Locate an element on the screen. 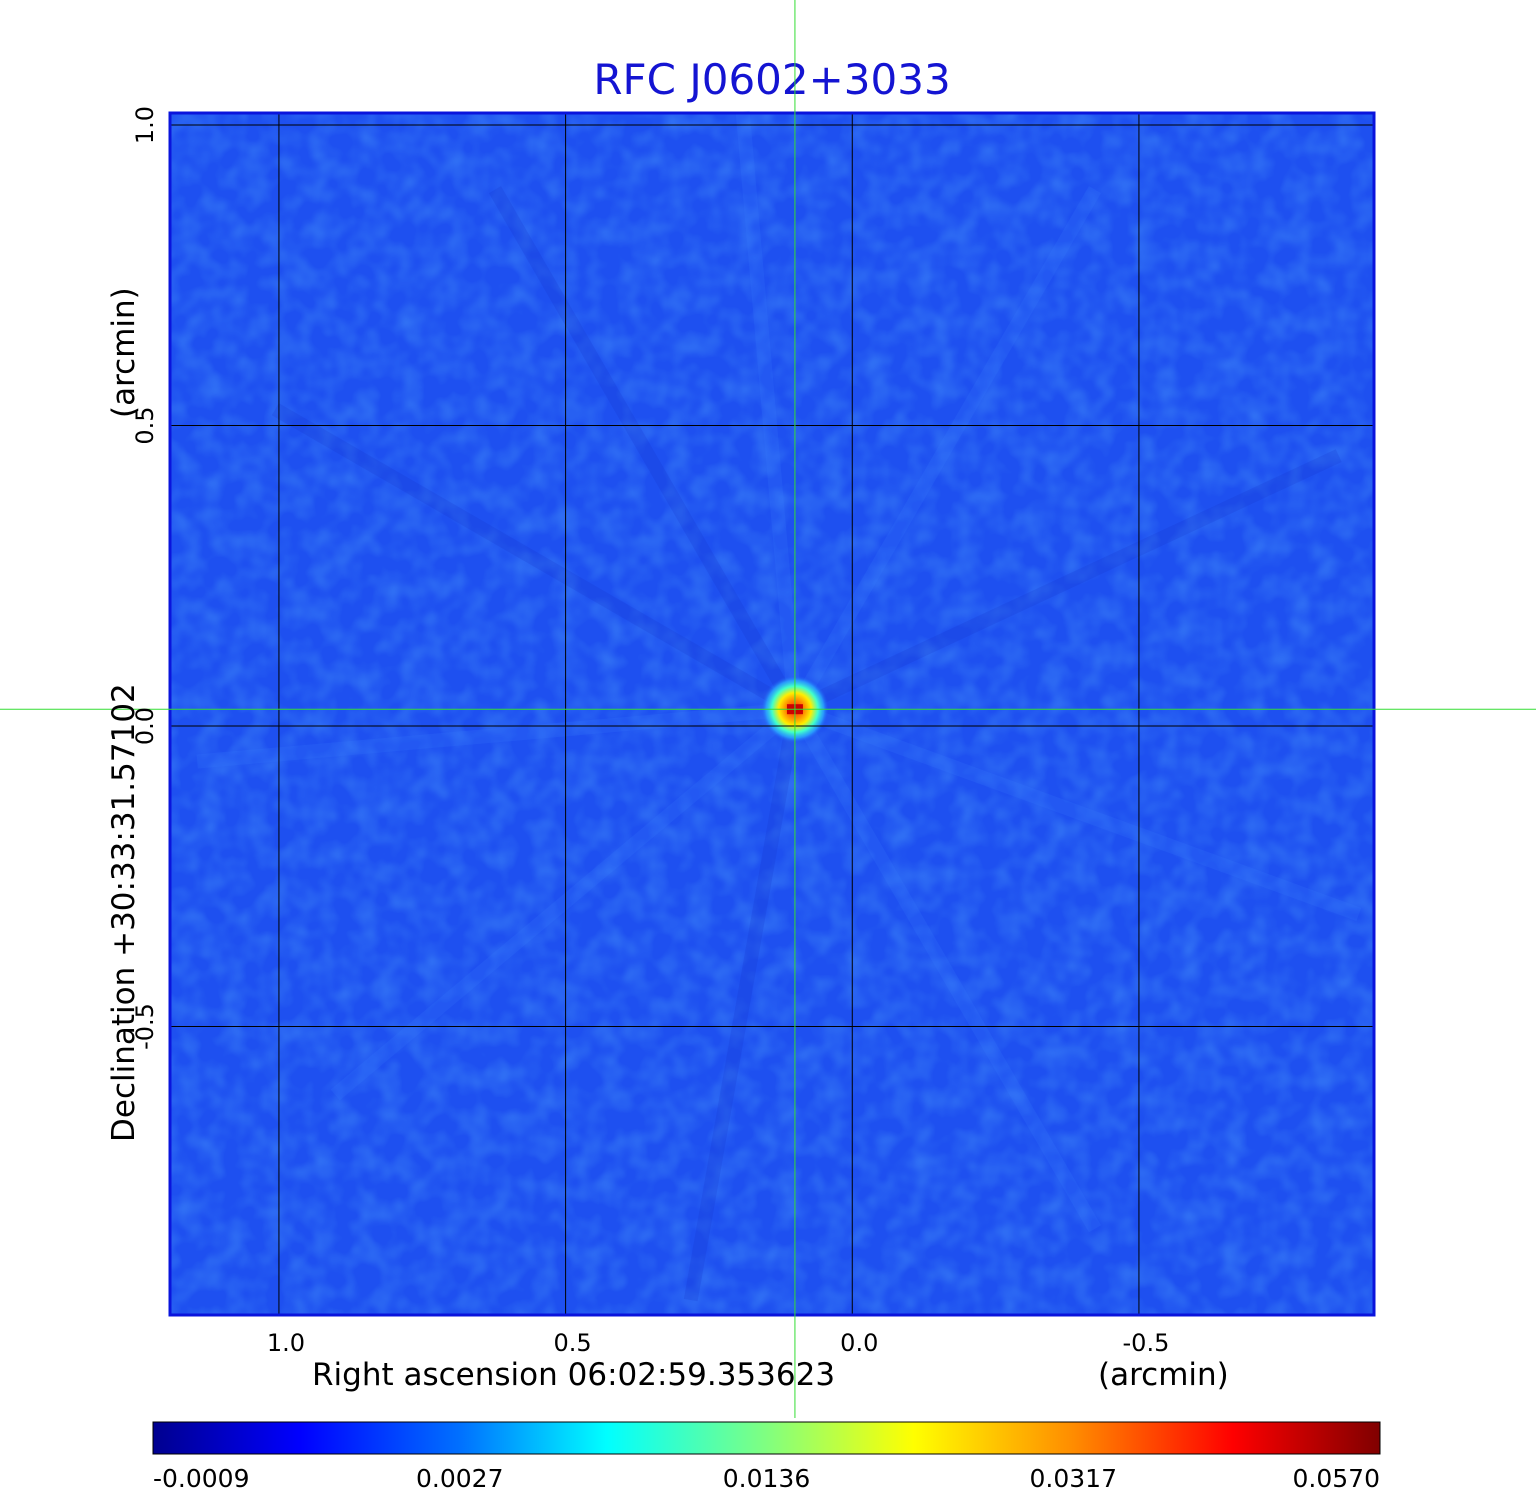 This screenshot has width=1536, height=1511. colorbar-gradient is located at coordinates (766, 1438).